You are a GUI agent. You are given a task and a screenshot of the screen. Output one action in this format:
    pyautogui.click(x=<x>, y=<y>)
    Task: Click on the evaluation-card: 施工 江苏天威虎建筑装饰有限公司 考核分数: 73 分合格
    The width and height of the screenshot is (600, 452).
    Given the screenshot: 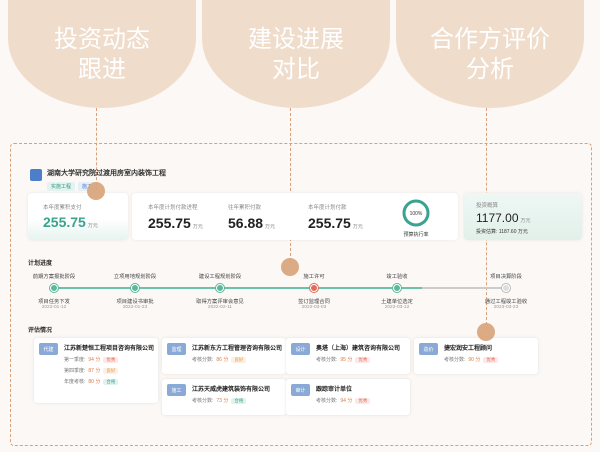 What is the action you would take?
    pyautogui.click(x=224, y=397)
    